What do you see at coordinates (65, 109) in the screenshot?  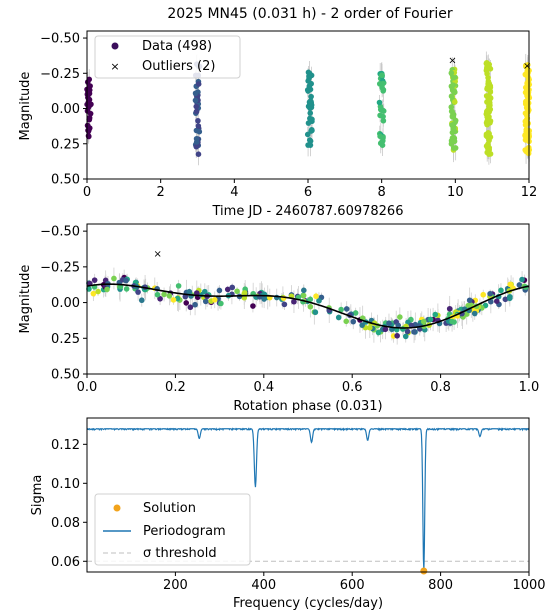 I see `y-tick-label: 0.00` at bounding box center [65, 109].